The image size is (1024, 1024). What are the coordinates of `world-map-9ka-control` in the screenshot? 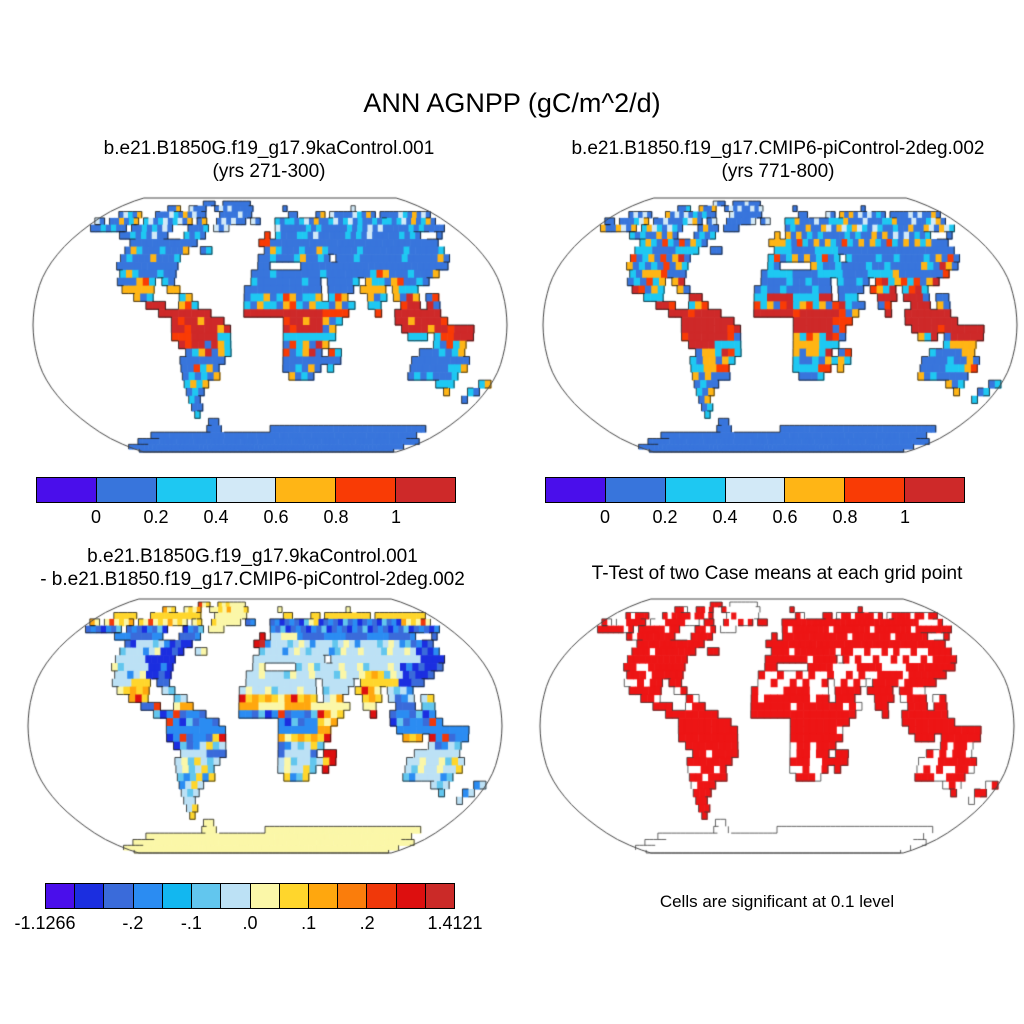 It's located at (270, 325).